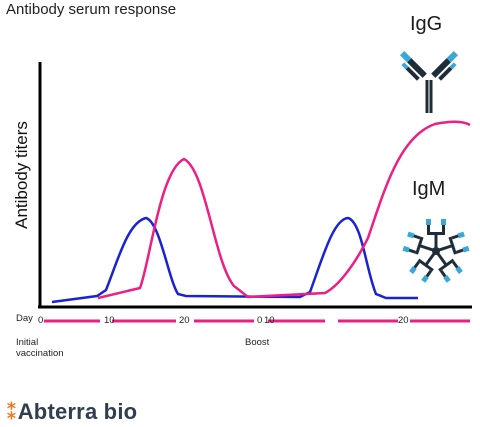 The width and height of the screenshot is (480, 427). Describe the element at coordinates (257, 342) in the screenshot. I see `boost-label: Boost` at that location.